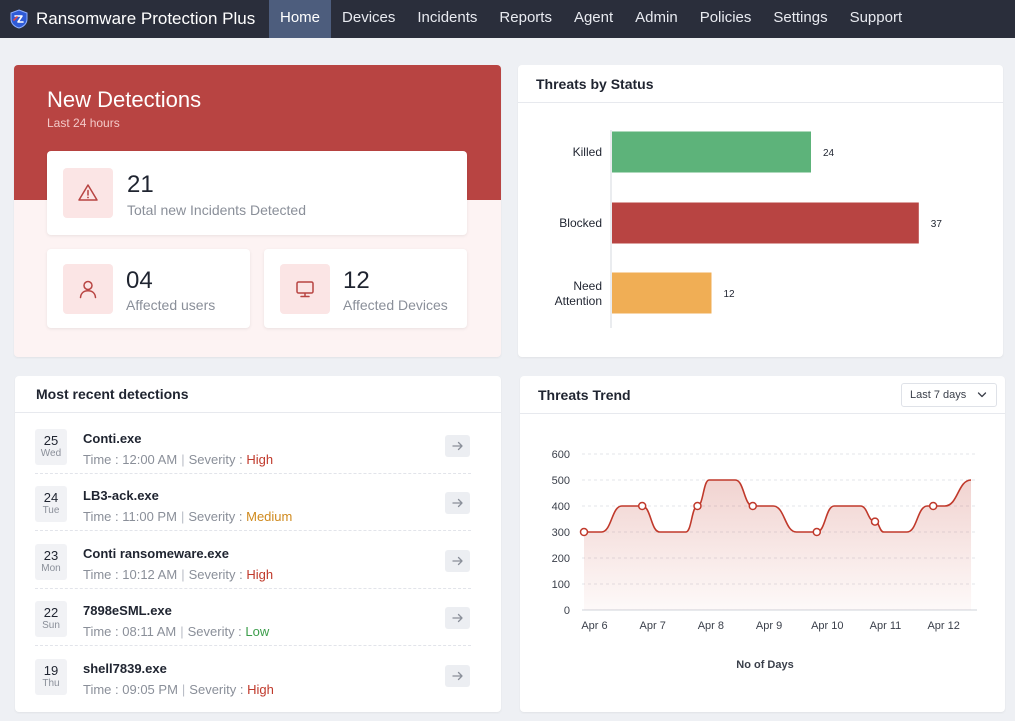  I want to click on bar-value-label: 12, so click(730, 294).